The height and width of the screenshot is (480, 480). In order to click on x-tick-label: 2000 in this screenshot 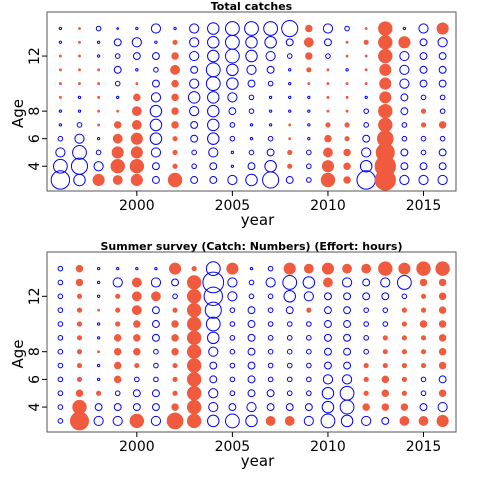, I will do `click(137, 206)`.